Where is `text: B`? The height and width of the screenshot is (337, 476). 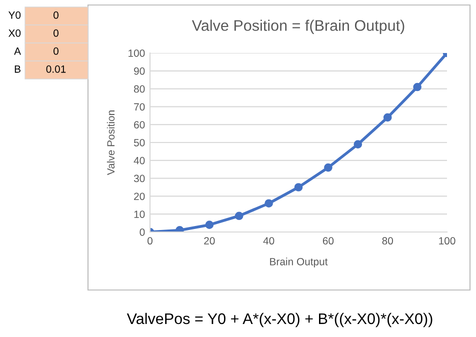 text: B is located at coordinates (17, 69).